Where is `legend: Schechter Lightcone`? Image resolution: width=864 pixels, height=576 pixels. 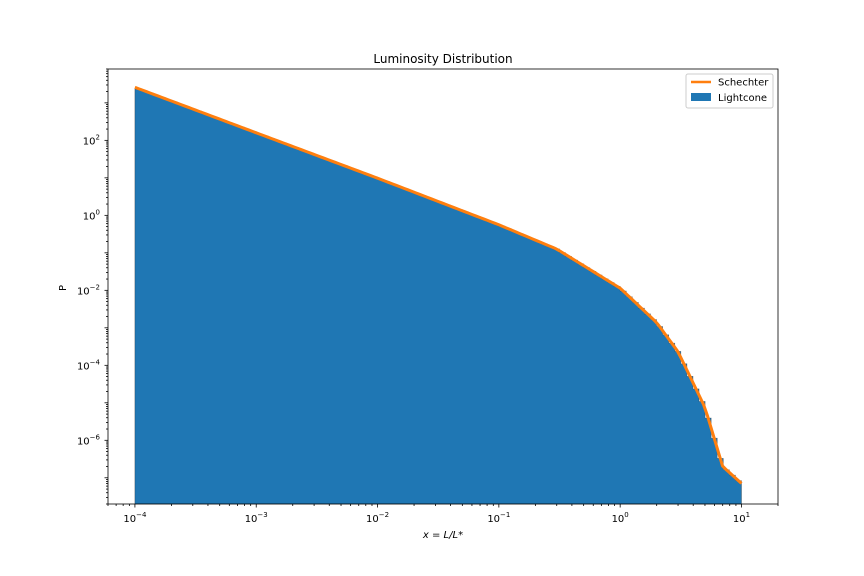
legend: Schechter Lightcone is located at coordinates (729, 91).